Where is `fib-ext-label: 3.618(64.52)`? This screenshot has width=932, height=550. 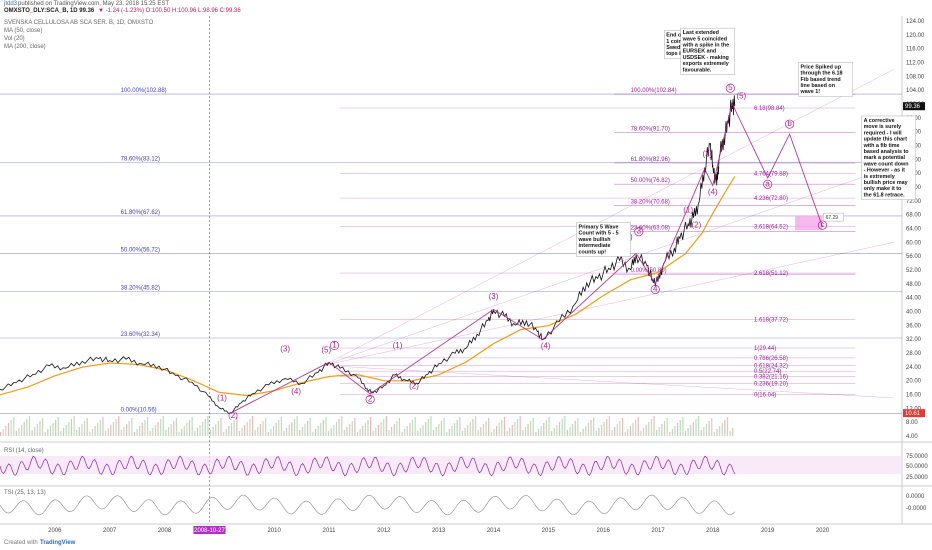
fib-ext-label: 3.618(64.52) is located at coordinates (771, 228).